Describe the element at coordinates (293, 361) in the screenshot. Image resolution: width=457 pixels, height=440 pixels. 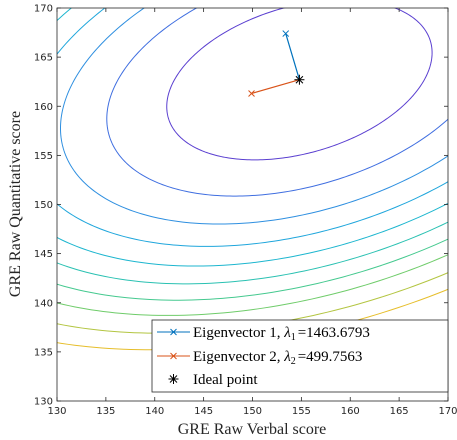
I see `legend-eigenvector-2-index: 2` at that location.